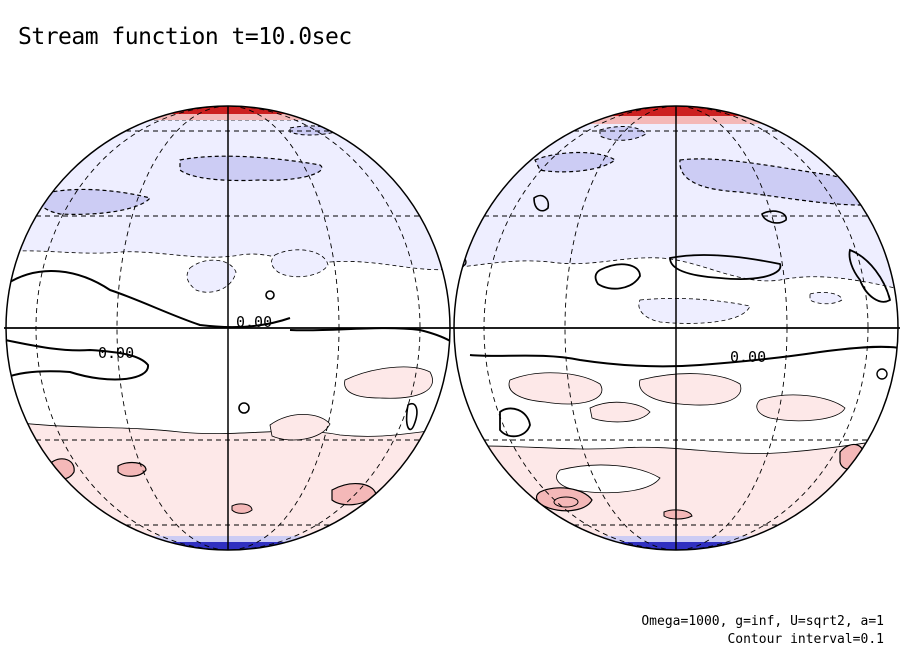 The image size is (904, 654). Describe the element at coordinates (762, 621) in the screenshot. I see `parameters-note: Omega=1000, g=inf, U=sqrt2, a=1` at that location.